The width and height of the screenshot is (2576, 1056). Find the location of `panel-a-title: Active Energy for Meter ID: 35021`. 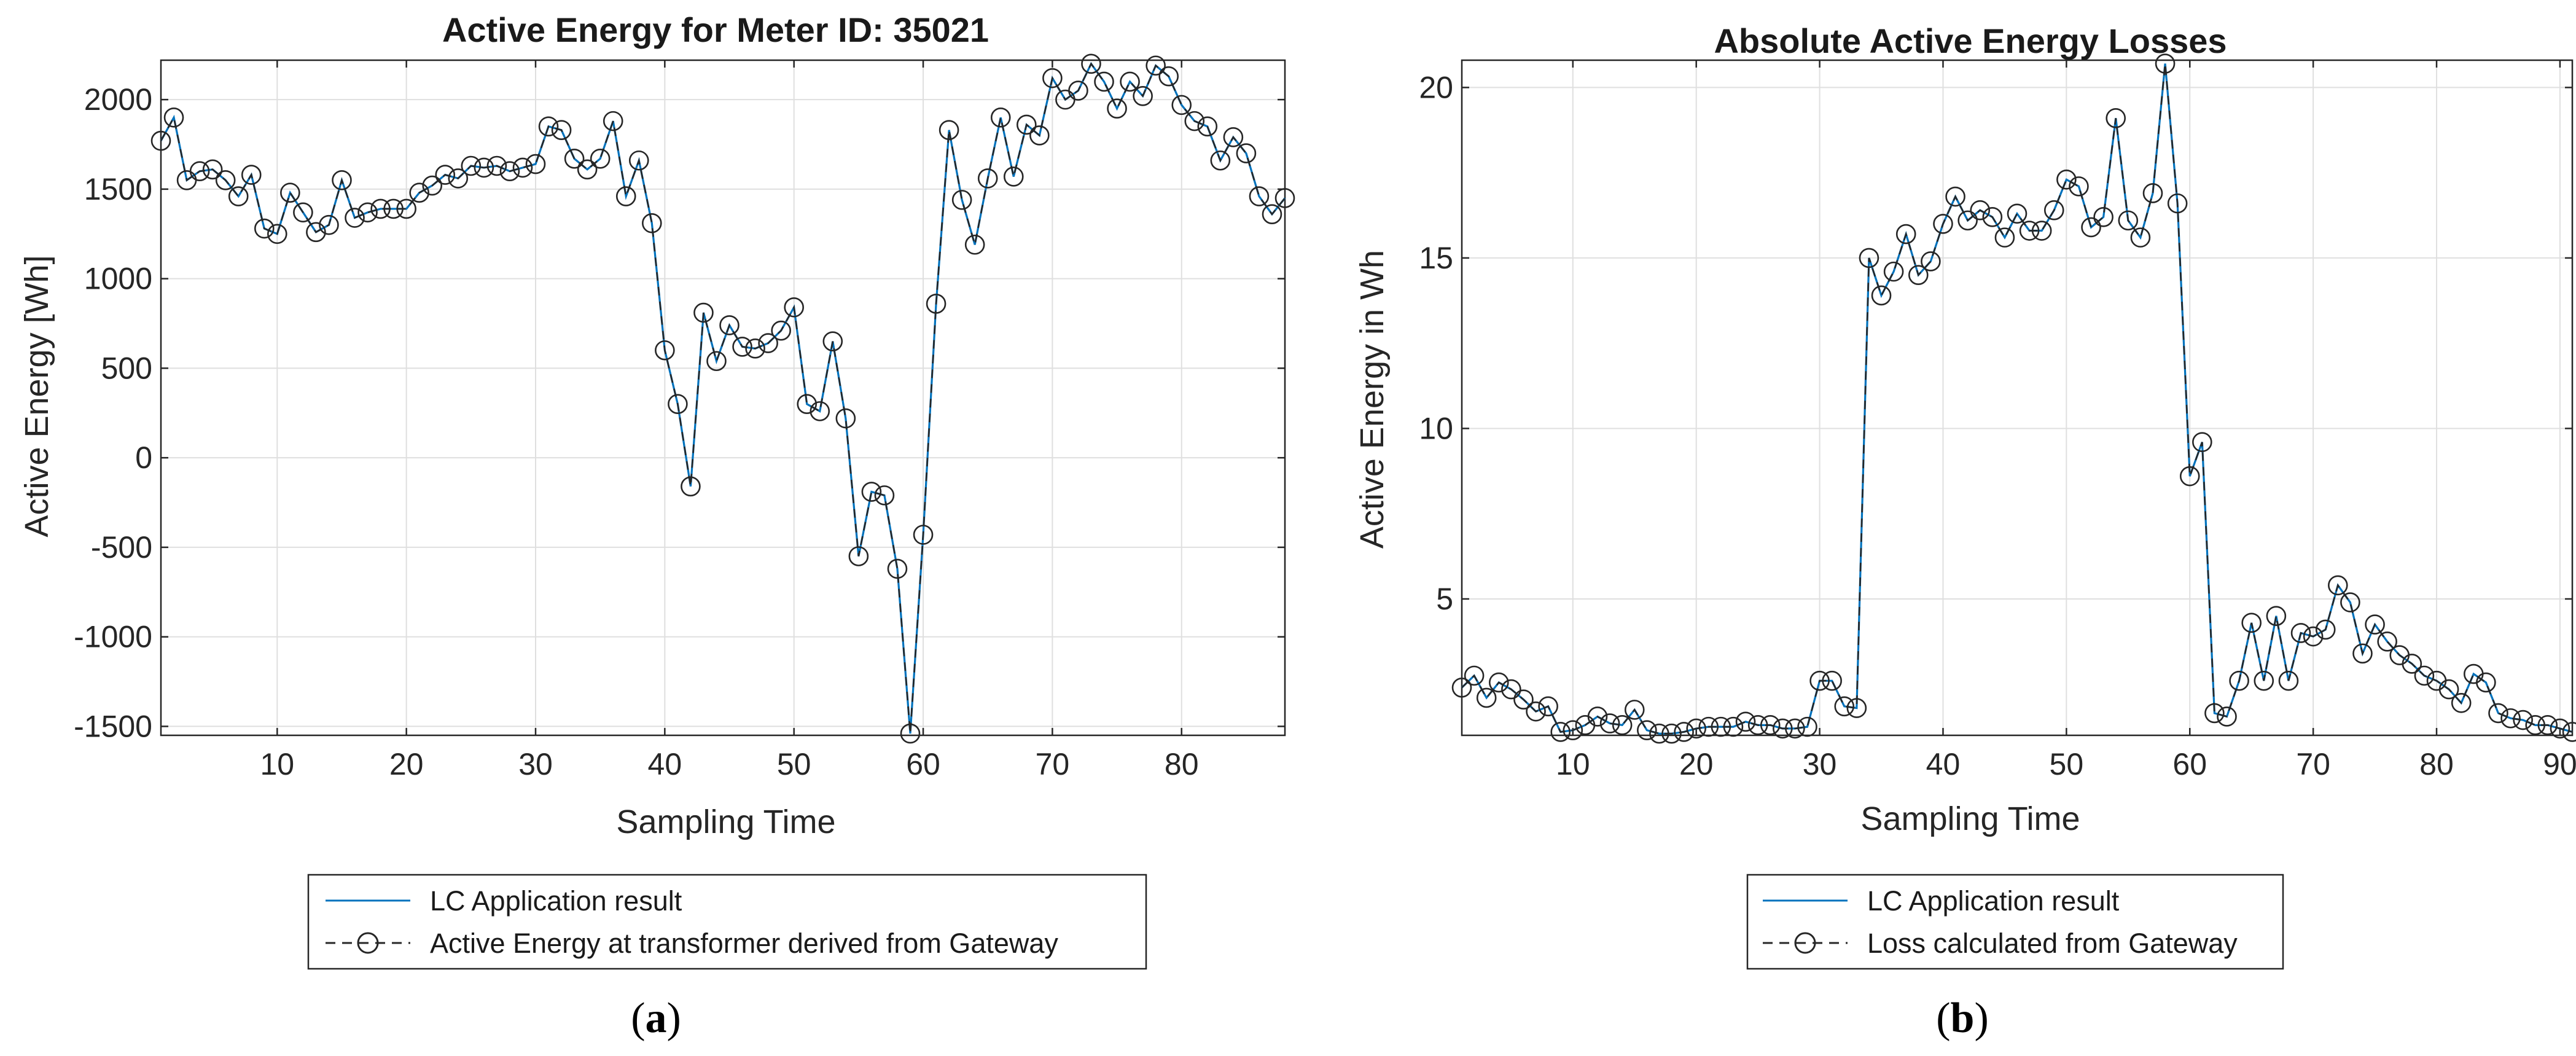

panel-a-title: Active Energy for Meter ID: 35021 is located at coordinates (715, 30).